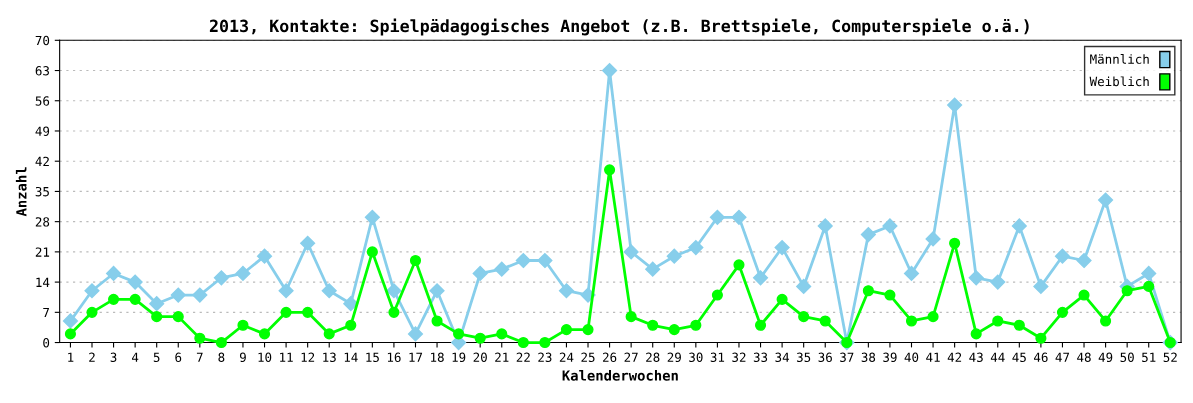  Describe the element at coordinates (21, 192) in the screenshot. I see `y-axis-title: Anzahl` at that location.